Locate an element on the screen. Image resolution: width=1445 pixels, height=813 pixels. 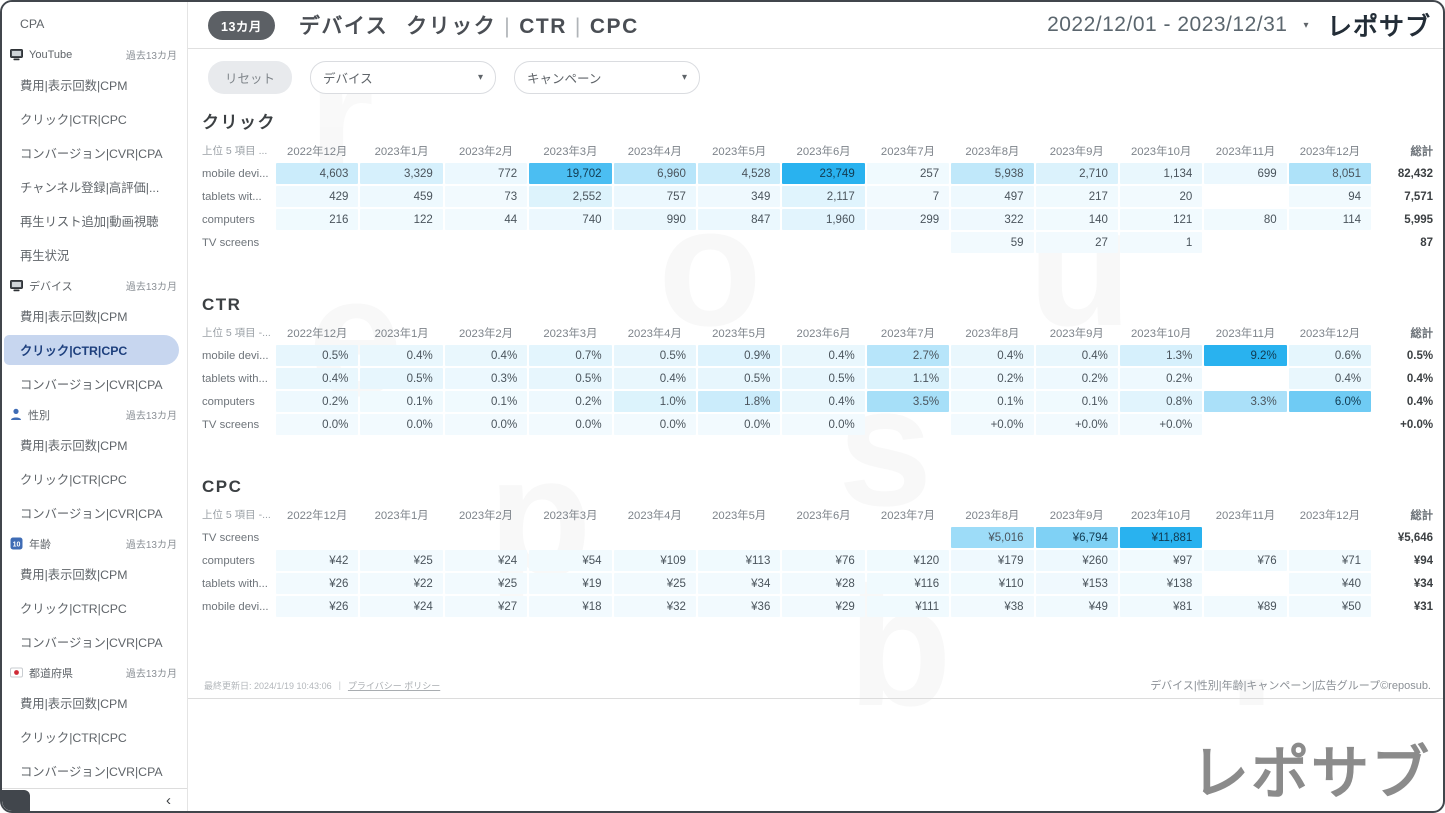
date-range-picker: 2022/12/01 - 2023/12/31 ▾ is located at coordinates (1178, 25).